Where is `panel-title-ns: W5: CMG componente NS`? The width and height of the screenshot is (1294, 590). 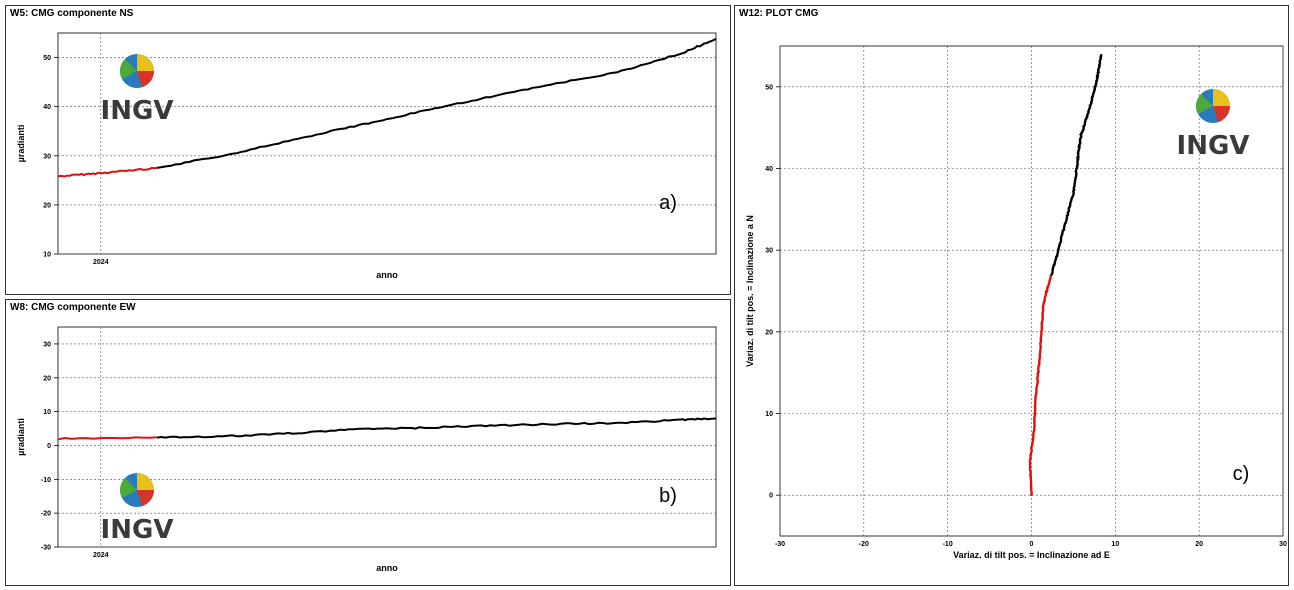
panel-title-ns: W5: CMG componente NS is located at coordinates (72, 13).